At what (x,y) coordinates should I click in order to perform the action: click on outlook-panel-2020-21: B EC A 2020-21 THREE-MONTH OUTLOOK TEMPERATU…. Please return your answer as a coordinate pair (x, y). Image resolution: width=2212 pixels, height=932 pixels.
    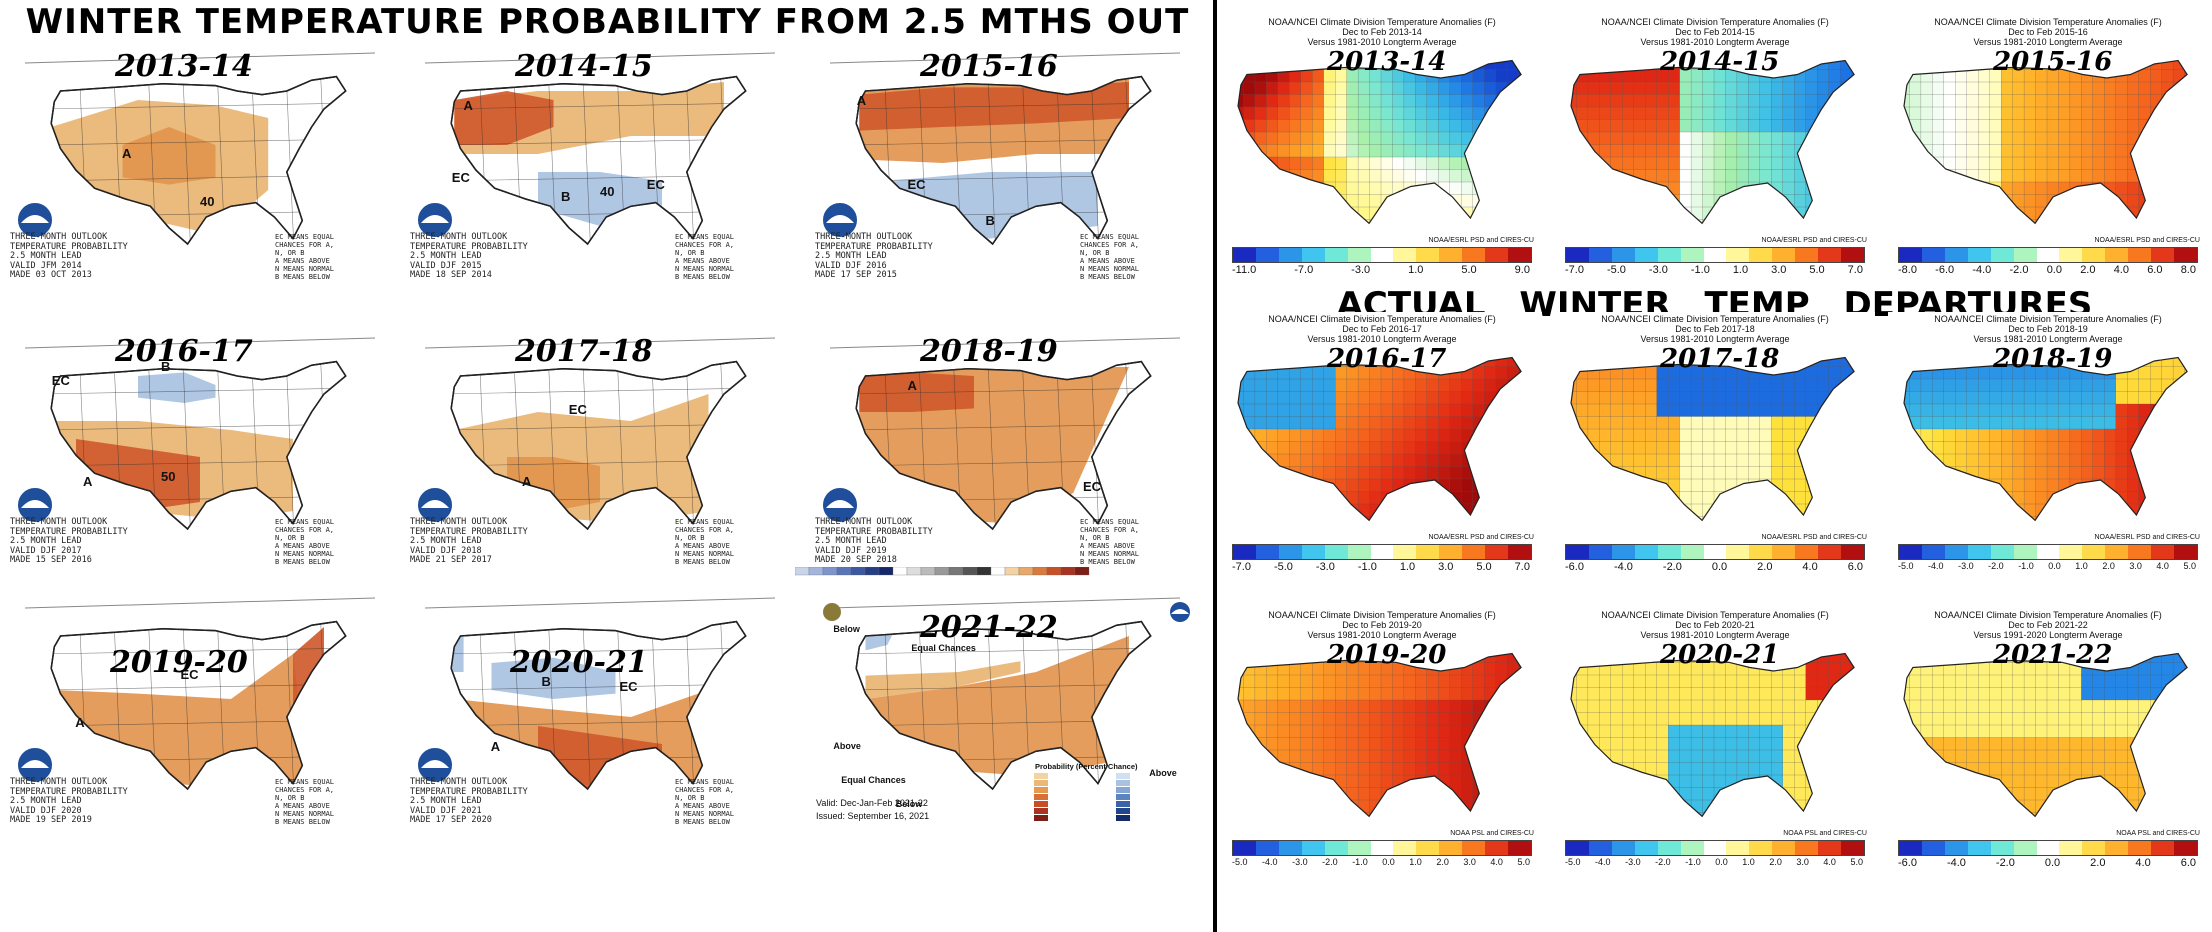
    Looking at the image, I should click on (600, 710).